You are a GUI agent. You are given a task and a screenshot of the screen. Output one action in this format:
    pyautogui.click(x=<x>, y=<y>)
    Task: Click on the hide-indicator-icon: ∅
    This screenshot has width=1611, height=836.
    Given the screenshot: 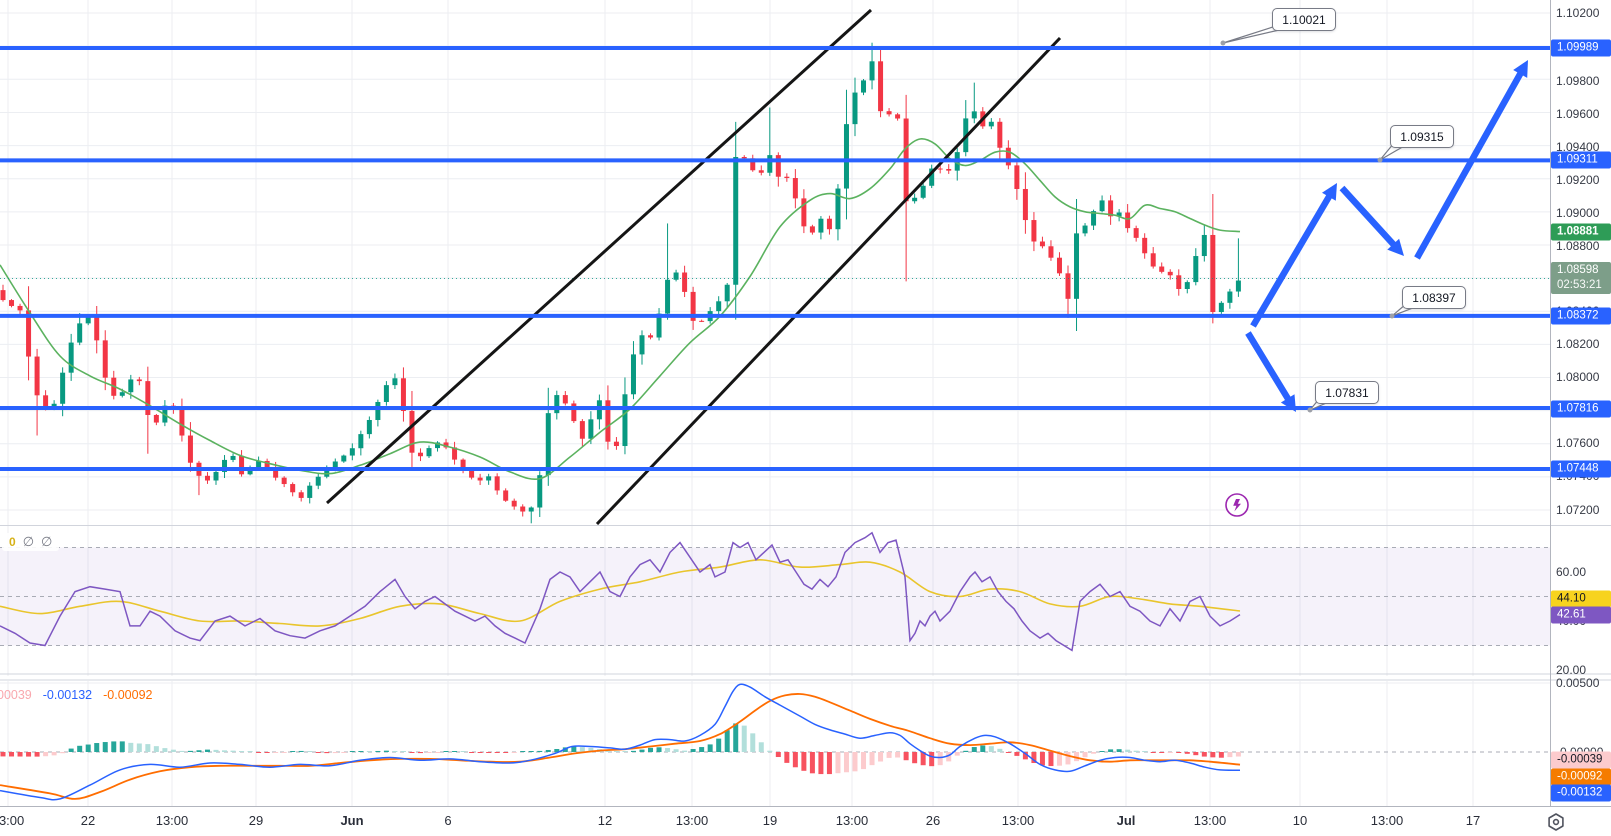 What is the action you would take?
    pyautogui.click(x=28, y=541)
    